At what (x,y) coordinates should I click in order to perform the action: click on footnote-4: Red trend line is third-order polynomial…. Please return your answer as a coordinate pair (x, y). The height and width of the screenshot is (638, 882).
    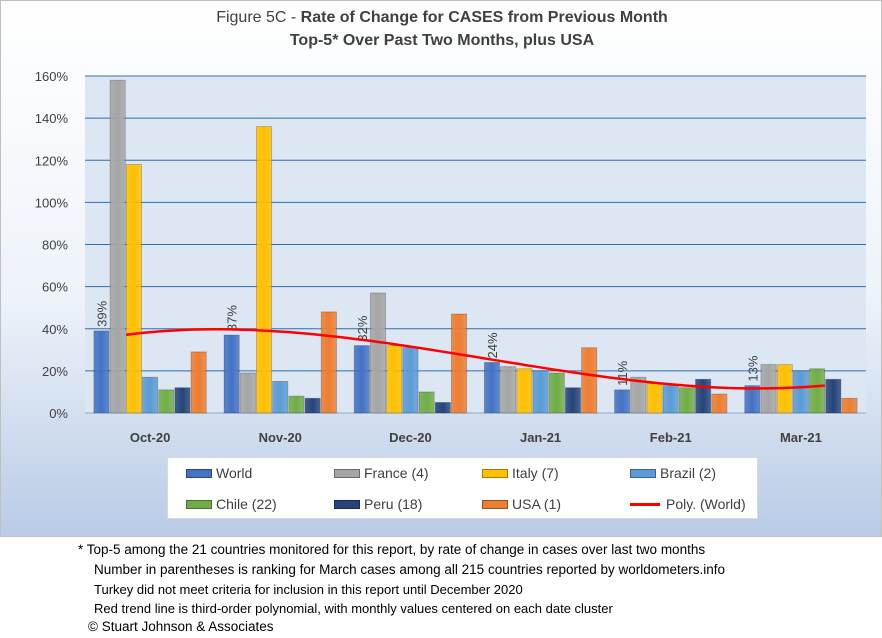
    Looking at the image, I should click on (353, 608).